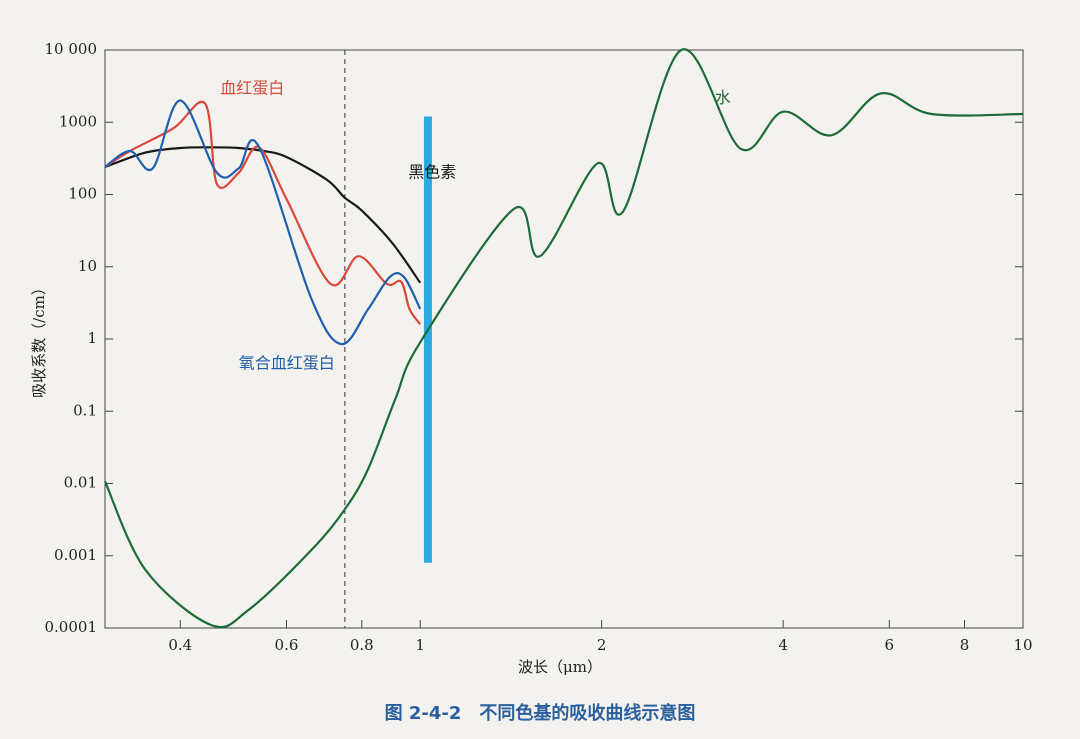 The height and width of the screenshot is (739, 1080). What do you see at coordinates (78, 121) in the screenshot?
I see `y-tick-label: 1000` at bounding box center [78, 121].